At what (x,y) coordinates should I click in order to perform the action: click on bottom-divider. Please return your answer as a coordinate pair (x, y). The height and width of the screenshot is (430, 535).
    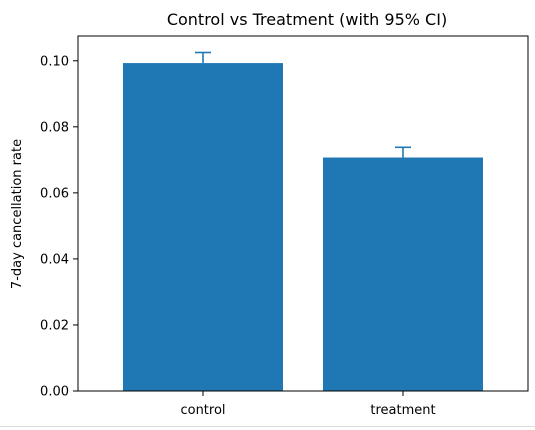
    Looking at the image, I should click on (267, 426).